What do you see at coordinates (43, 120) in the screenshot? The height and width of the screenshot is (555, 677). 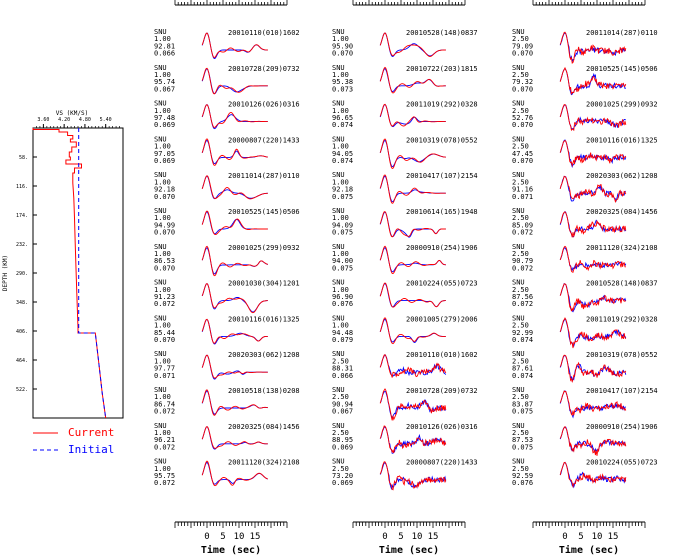 I see `profile-x-tick-label: 3.60` at bounding box center [43, 120].